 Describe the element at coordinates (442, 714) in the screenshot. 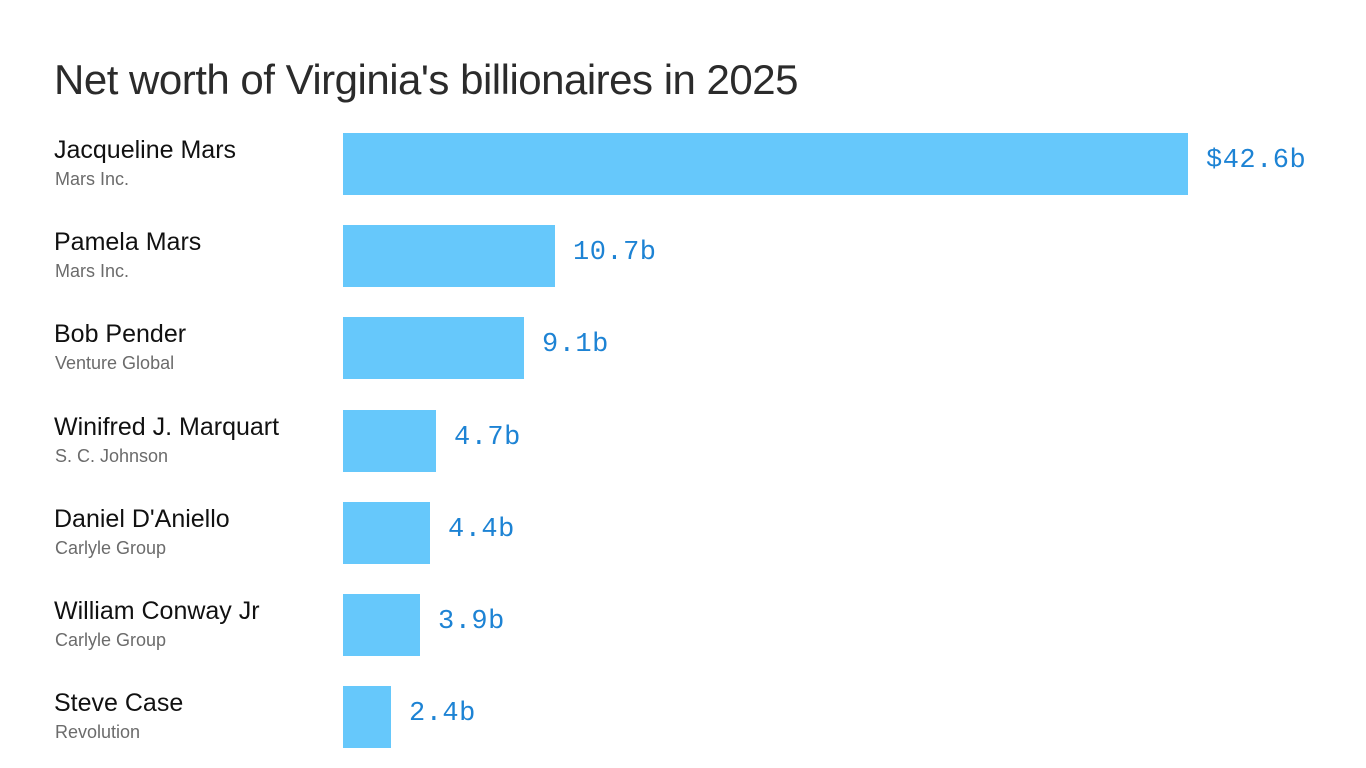

I see `data-label: 2.4b` at that location.